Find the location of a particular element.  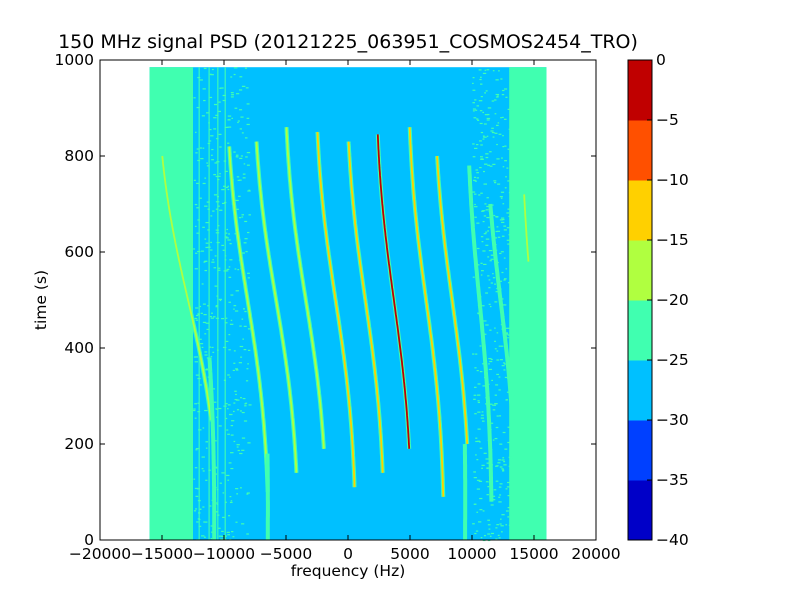

x-axis-label: frequency (Hz) is located at coordinates (348, 571).